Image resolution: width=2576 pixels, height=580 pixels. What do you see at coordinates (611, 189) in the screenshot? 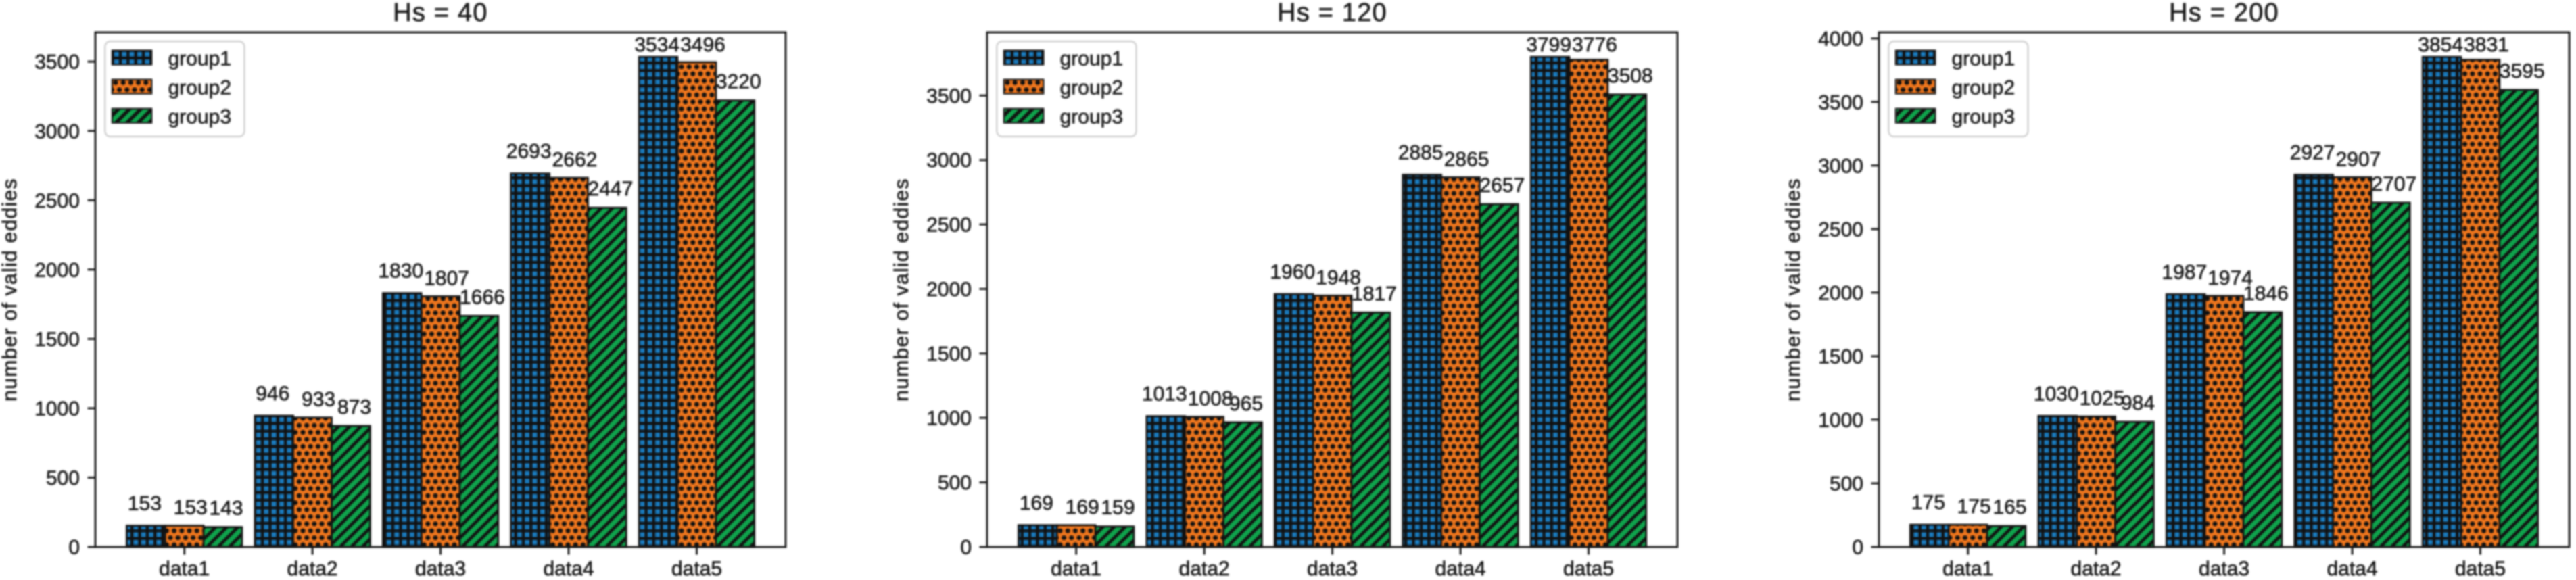
I see `svg-text: 2447` at bounding box center [611, 189].